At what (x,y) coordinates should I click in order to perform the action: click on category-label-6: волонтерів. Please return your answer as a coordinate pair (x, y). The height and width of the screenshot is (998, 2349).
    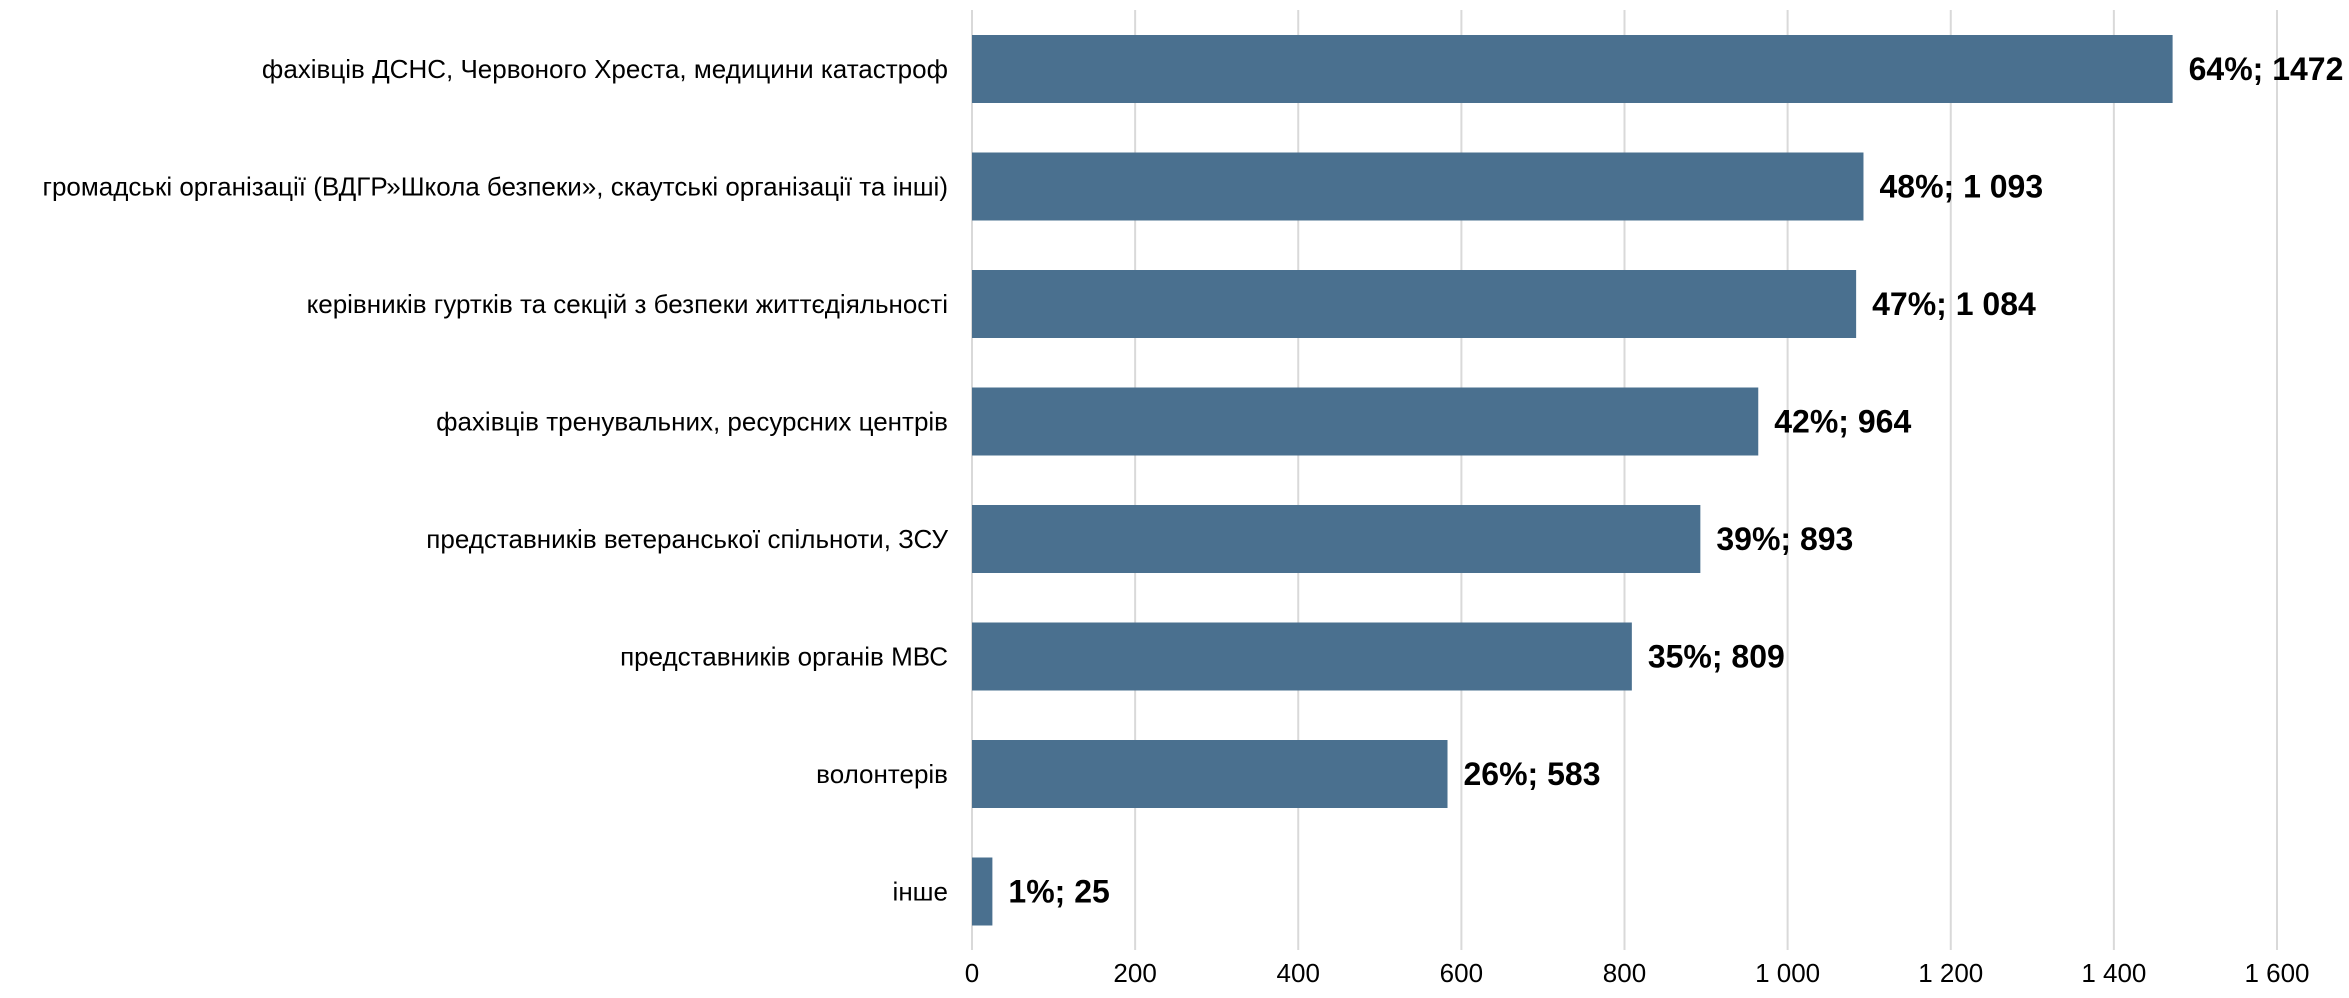
    Looking at the image, I should click on (882, 774).